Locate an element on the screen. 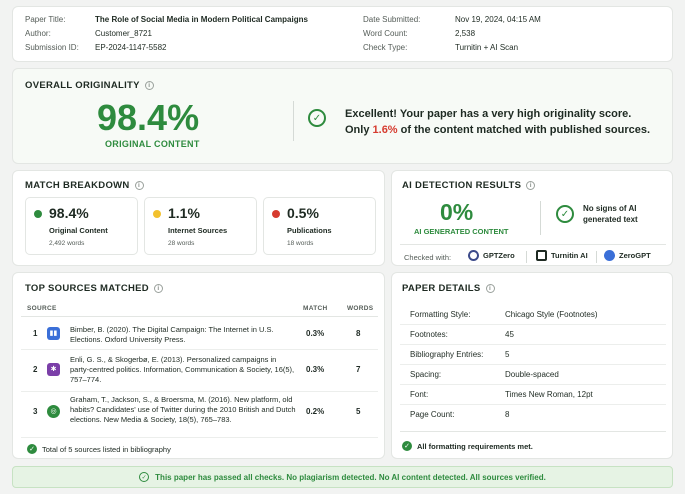 This screenshot has height=494, width=685. col-source: SOURCE is located at coordinates (42, 308).